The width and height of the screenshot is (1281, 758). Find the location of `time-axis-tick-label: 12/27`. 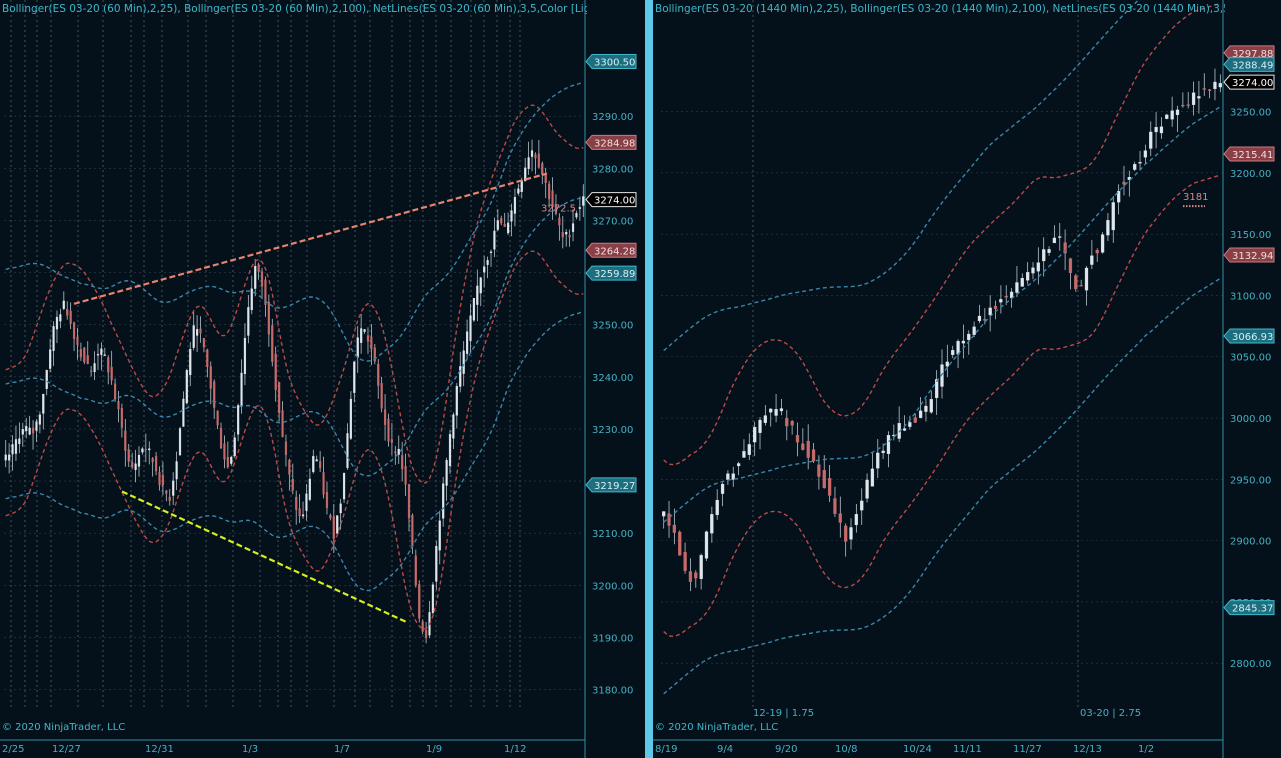

time-axis-tick-label: 12/27 is located at coordinates (66, 749).